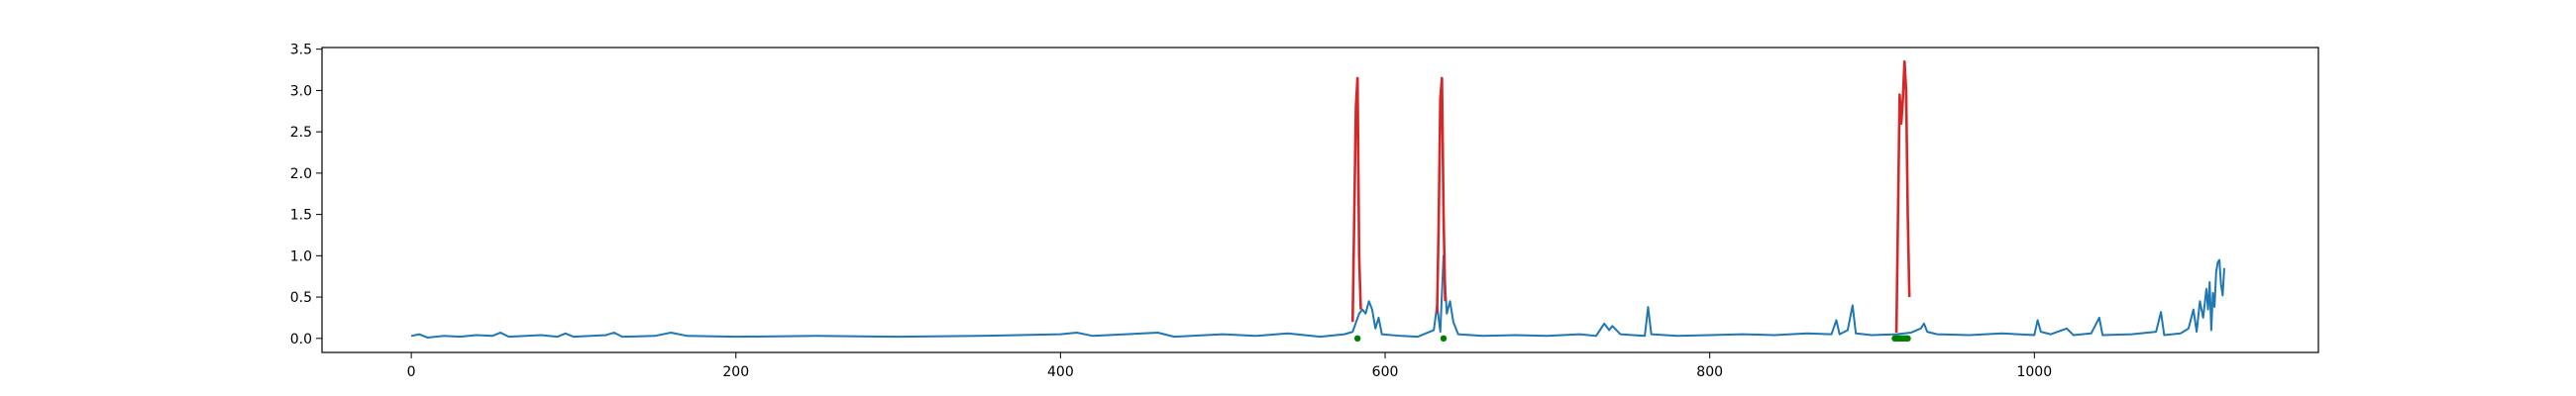 The height and width of the screenshot is (396, 2576). What do you see at coordinates (306, 195) in the screenshot?
I see `y-axis: 0.0 0.5 1.0 1.5 2.0 2.5 3.0 3.5` at bounding box center [306, 195].